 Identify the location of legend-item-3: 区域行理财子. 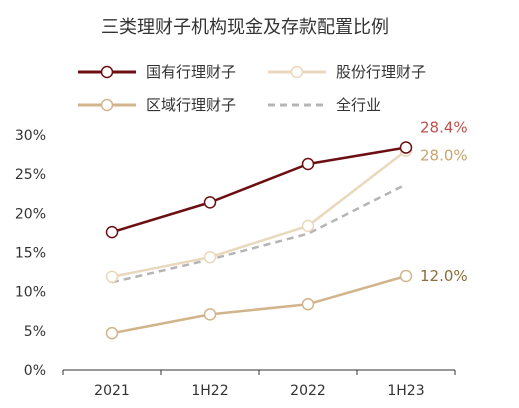
(157, 105).